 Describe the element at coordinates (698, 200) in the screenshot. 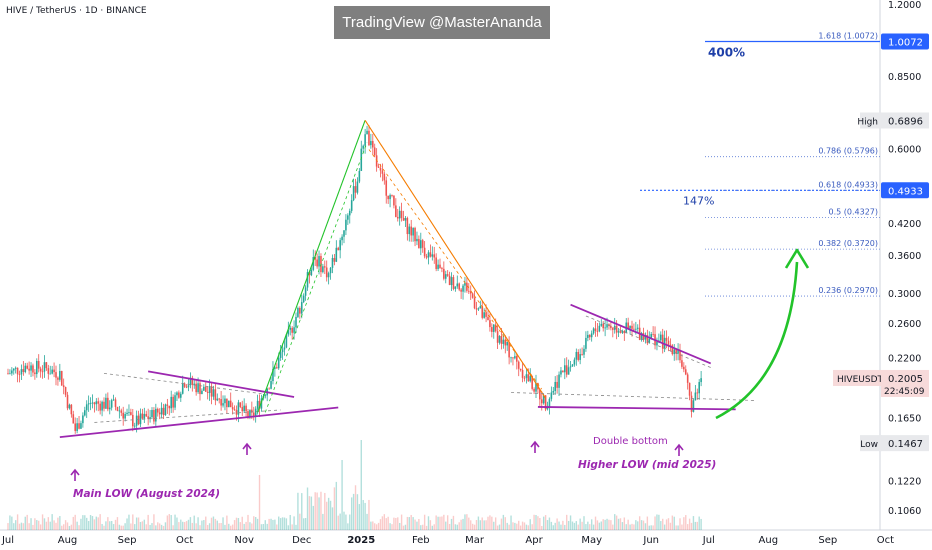

I see `percent-label: 147%` at that location.